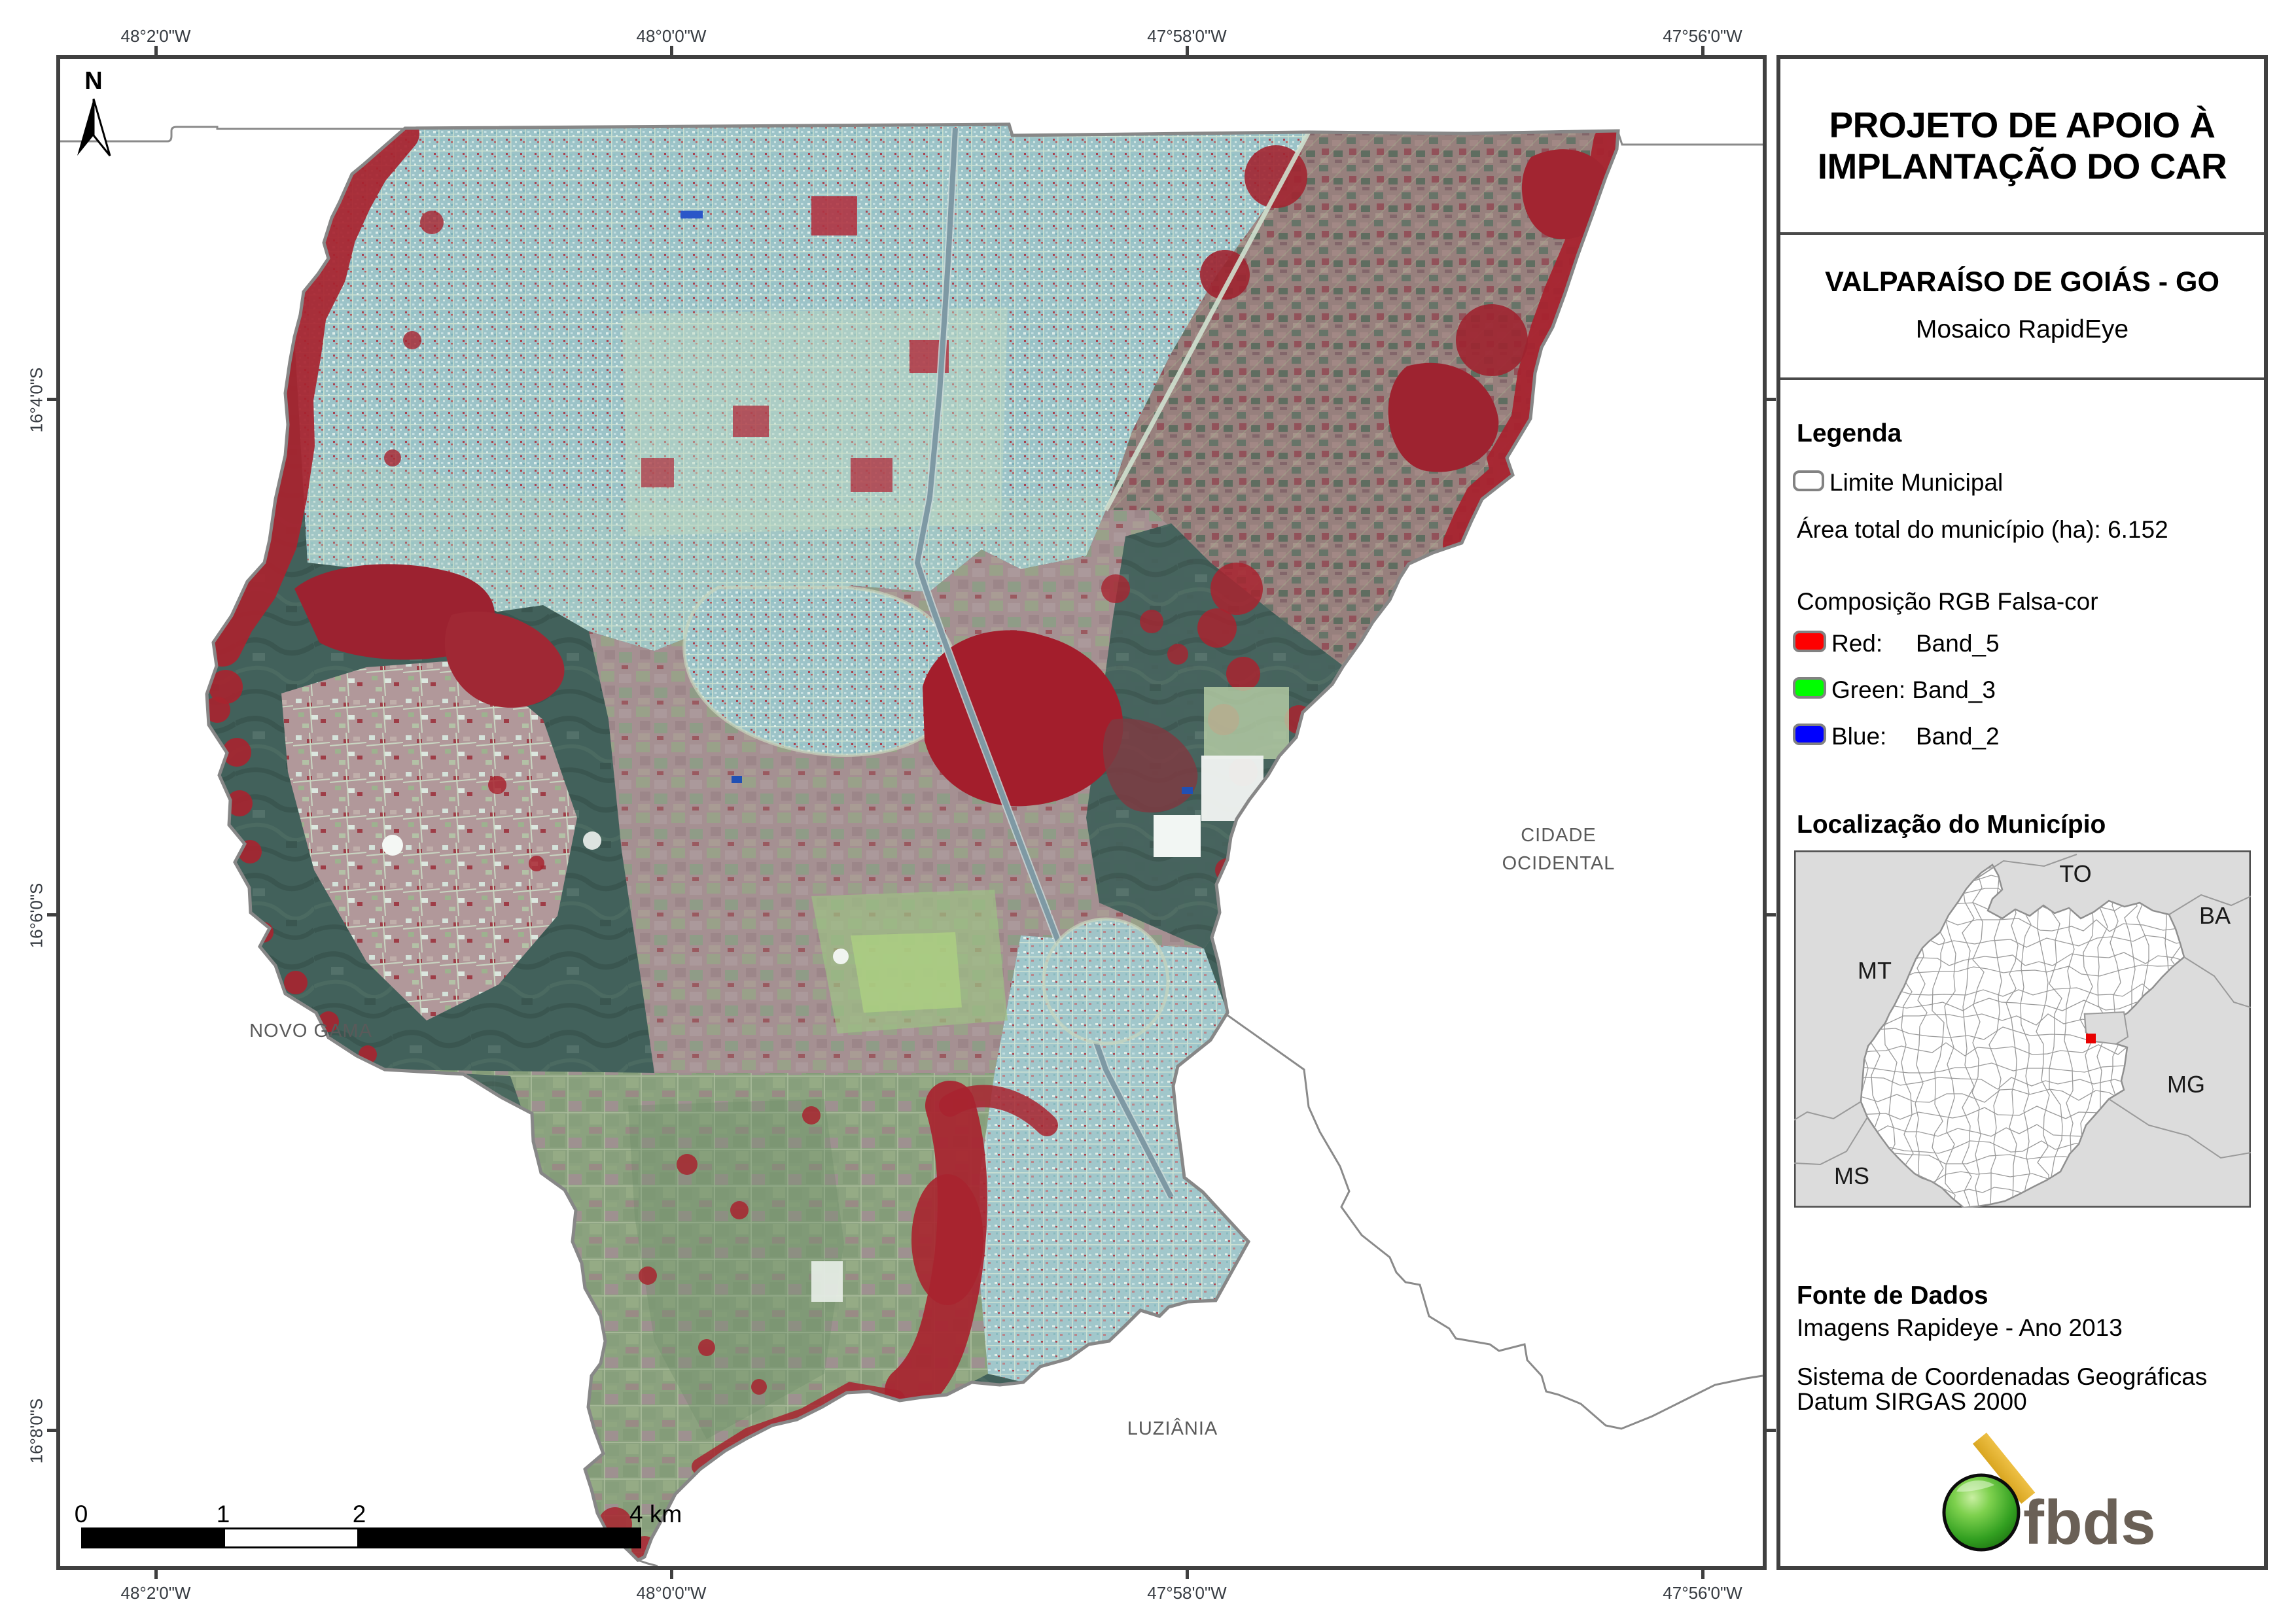 Image resolution: width=2296 pixels, height=1623 pixels. I want to click on svg-text: MT, so click(1875, 971).